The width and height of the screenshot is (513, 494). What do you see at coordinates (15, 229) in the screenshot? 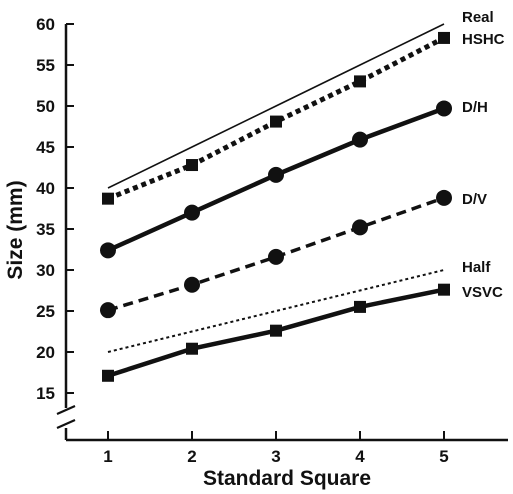
I see `y-axis-title: Size (mm)` at bounding box center [15, 229].